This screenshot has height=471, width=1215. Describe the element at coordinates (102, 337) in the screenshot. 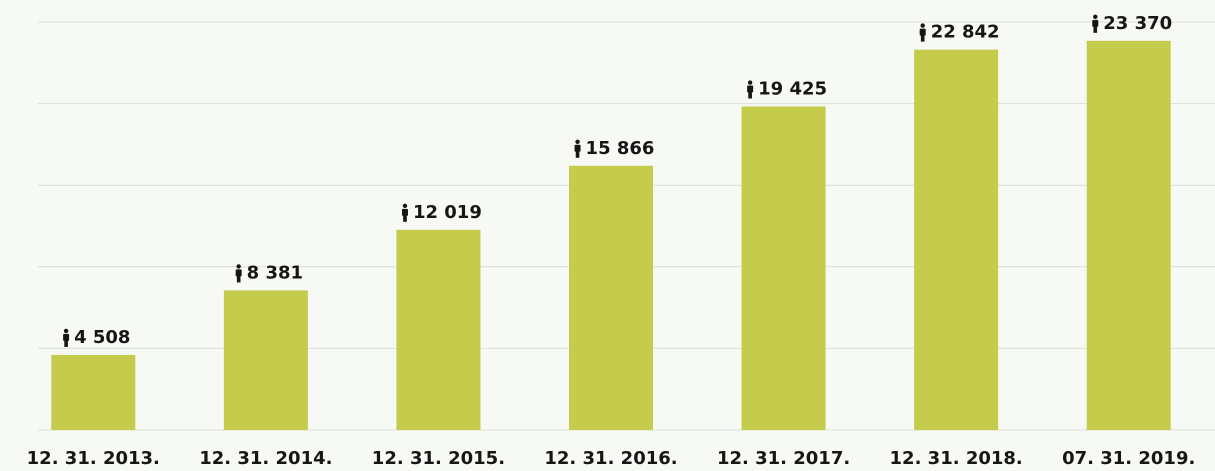

I see `value-label: 4 508` at that location.